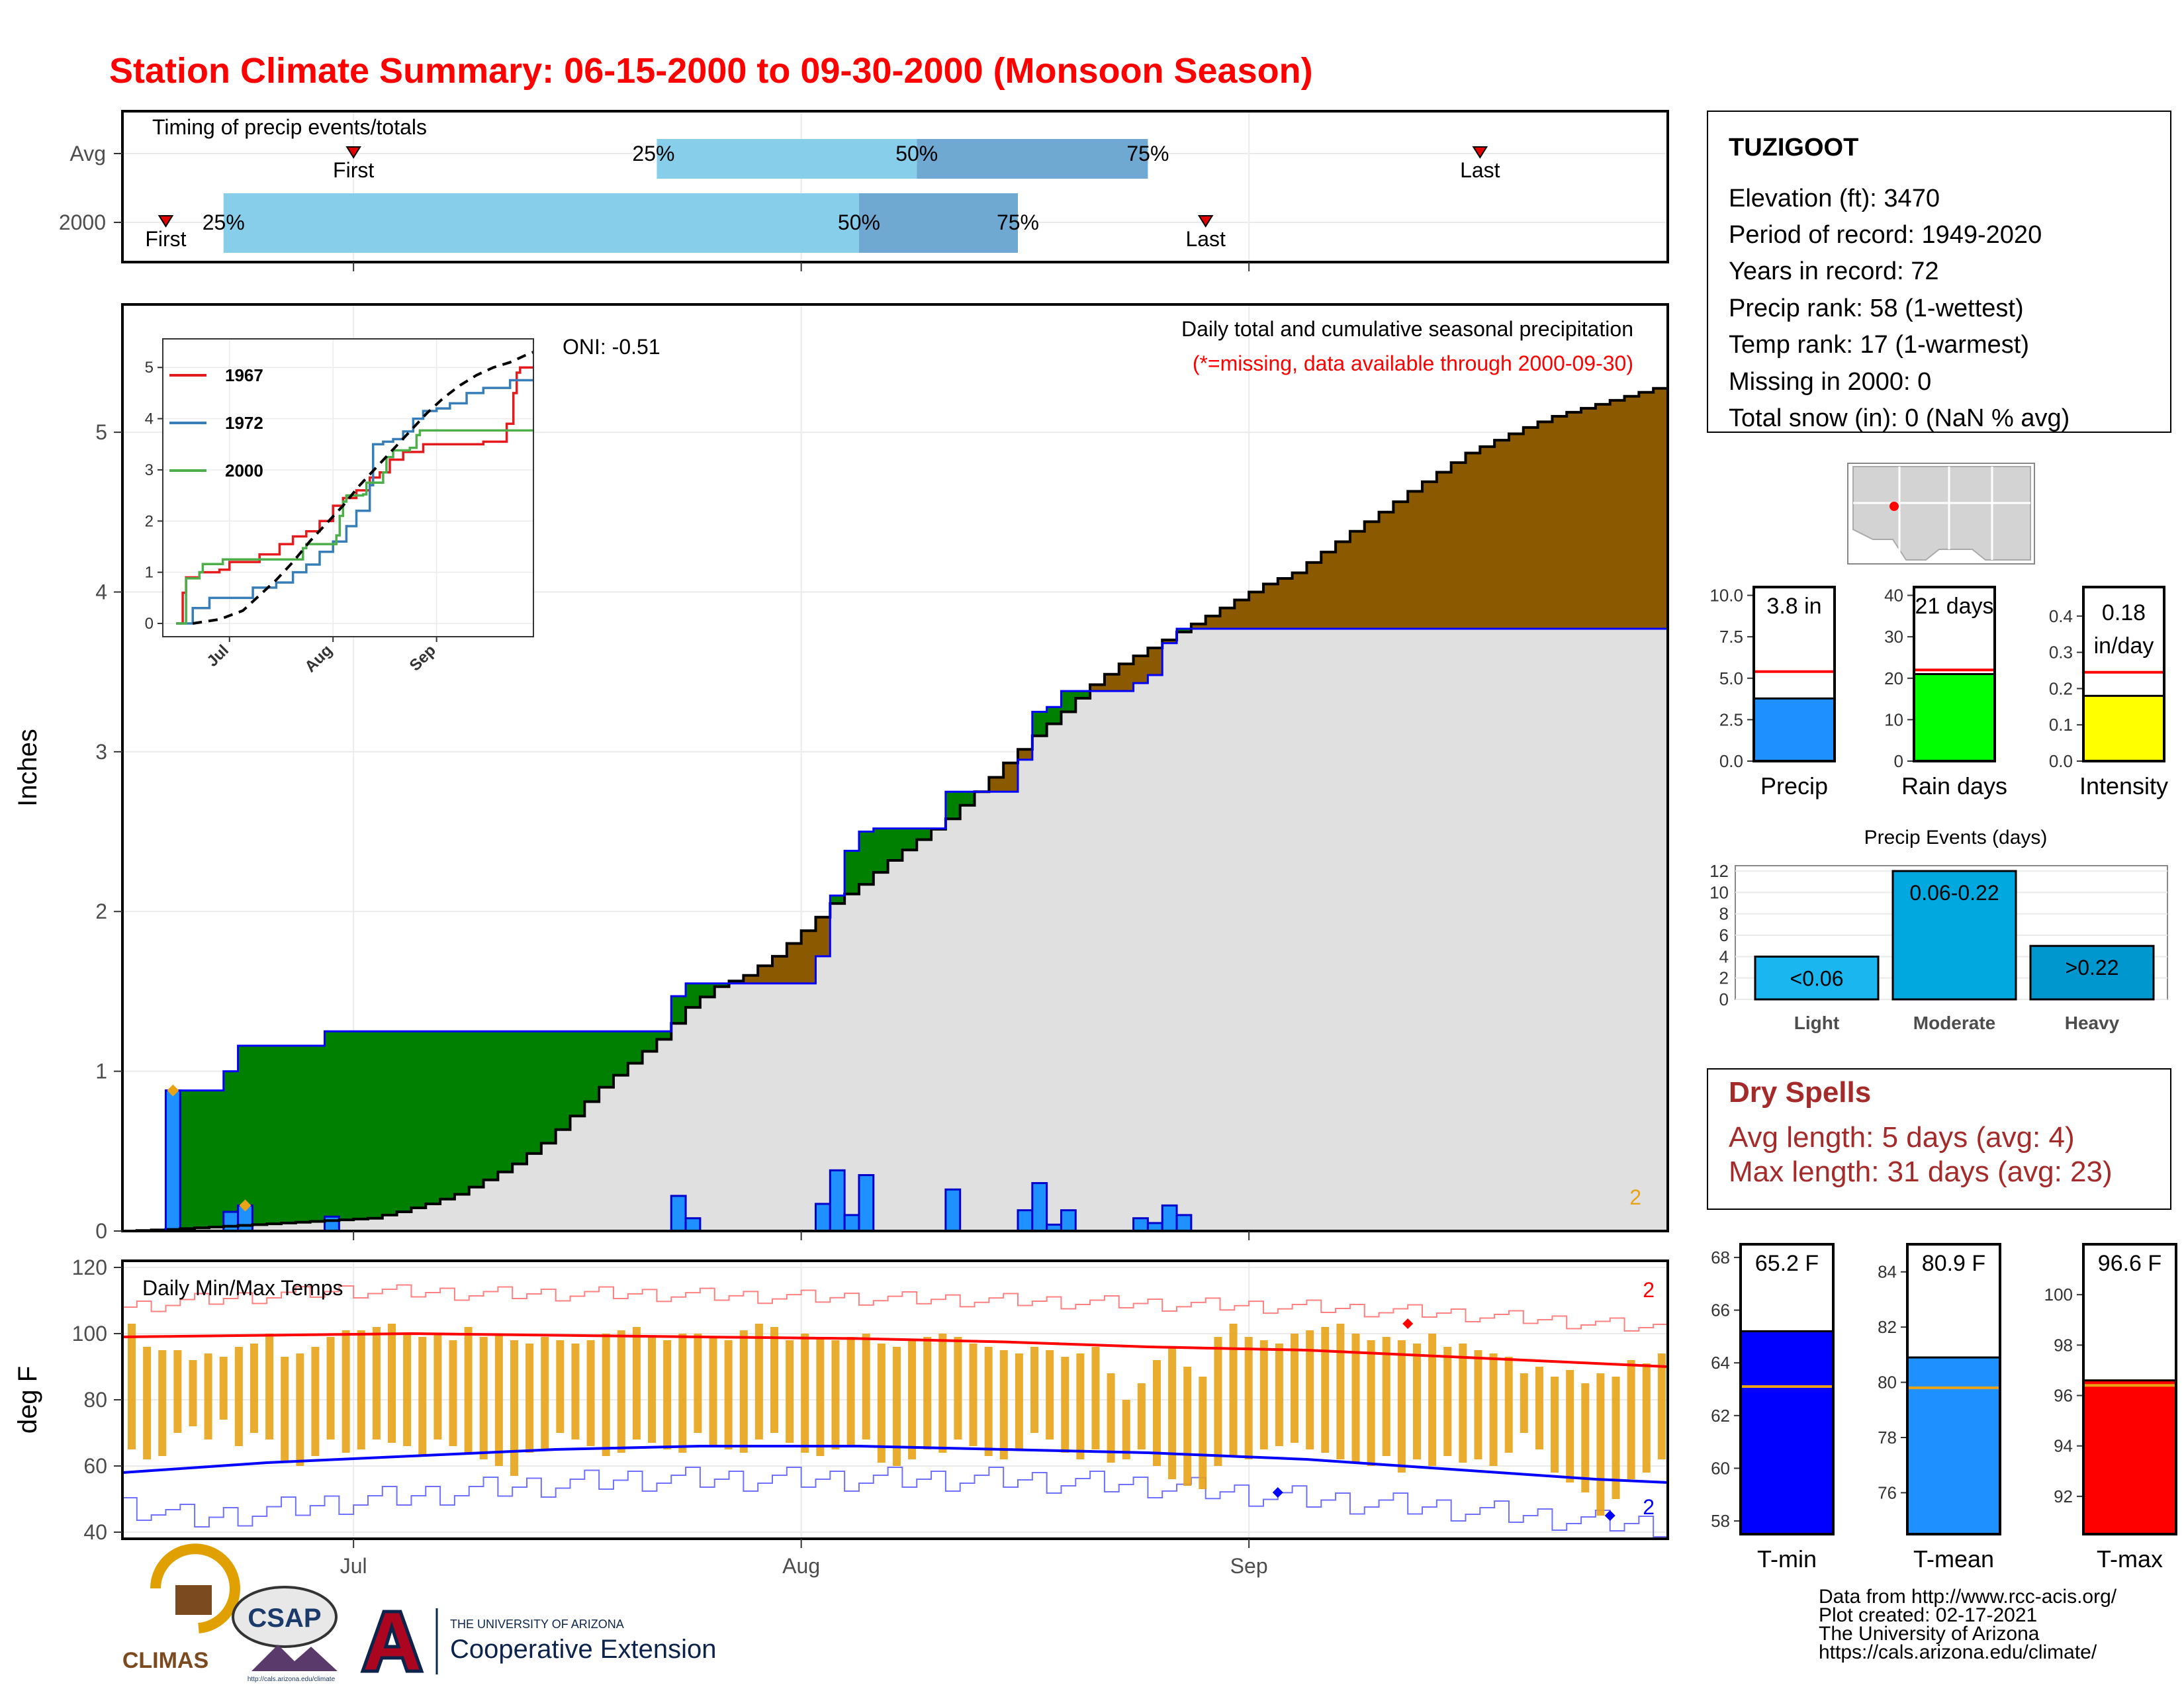 The width and height of the screenshot is (2184, 1691). I want to click on mini-category-label-Intensity: Intensity, so click(2123, 786).